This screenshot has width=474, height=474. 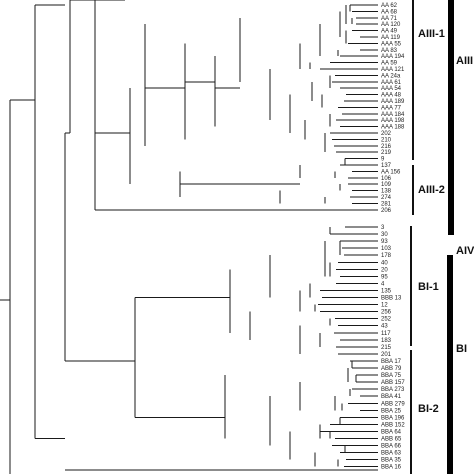 What do you see at coordinates (391, 362) in the screenshot?
I see `leaf-label: BBA 17` at bounding box center [391, 362].